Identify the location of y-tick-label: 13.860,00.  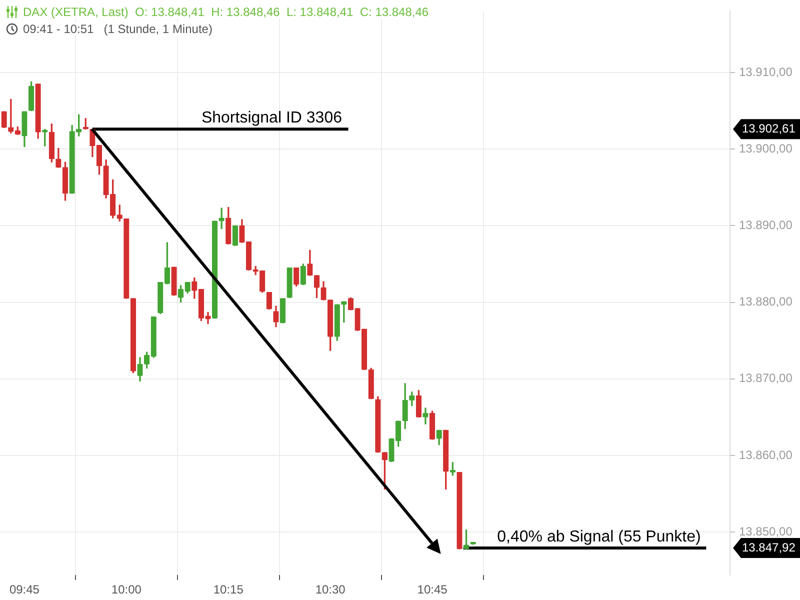
(766, 455).